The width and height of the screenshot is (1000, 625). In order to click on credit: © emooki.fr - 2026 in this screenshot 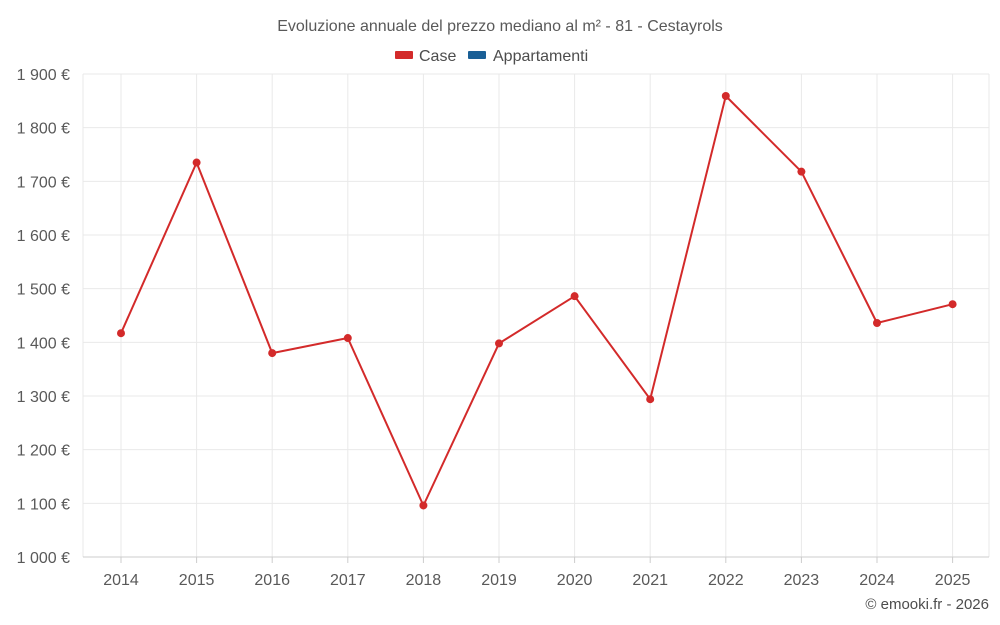, I will do `click(927, 604)`.